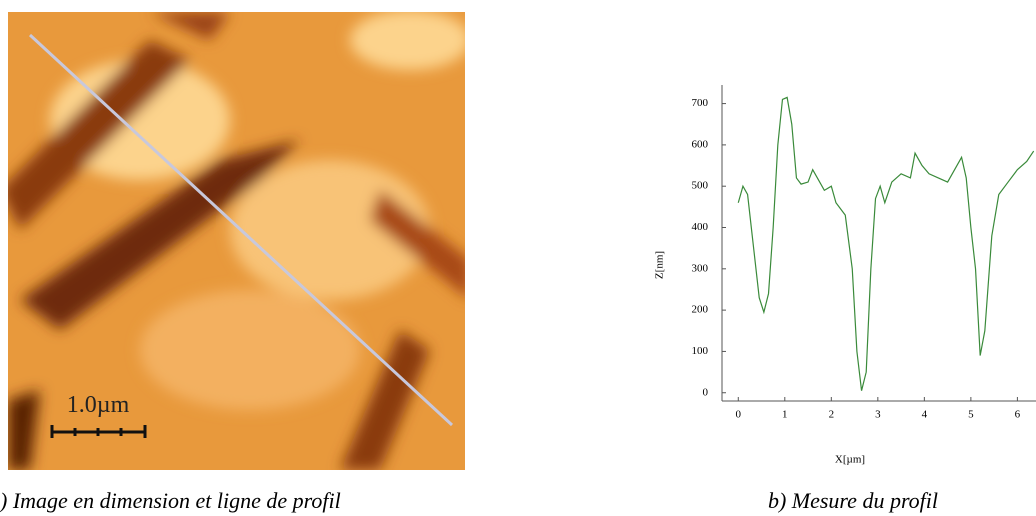  Describe the element at coordinates (98, 405) in the screenshot. I see `scale-label: 1.0µm` at that location.